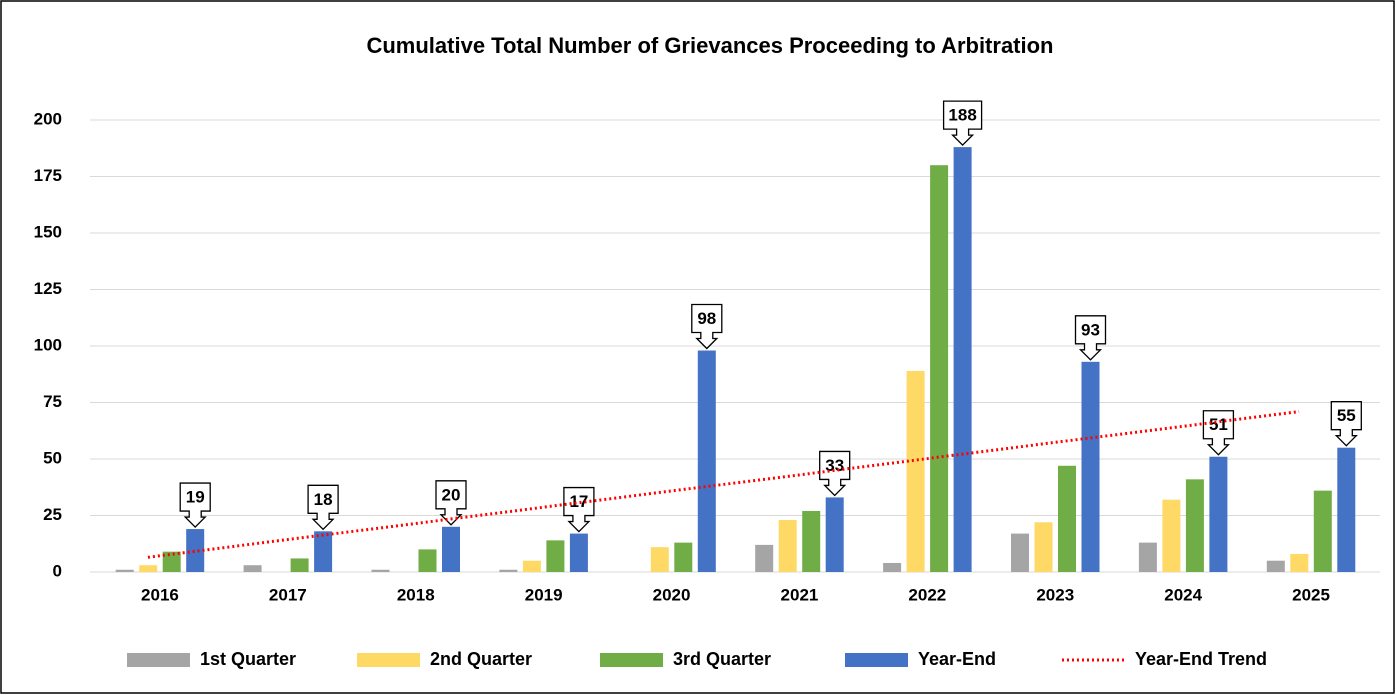 The width and height of the screenshot is (1396, 695). Describe the element at coordinates (48, 118) in the screenshot. I see `y-tick-label: 200` at that location.